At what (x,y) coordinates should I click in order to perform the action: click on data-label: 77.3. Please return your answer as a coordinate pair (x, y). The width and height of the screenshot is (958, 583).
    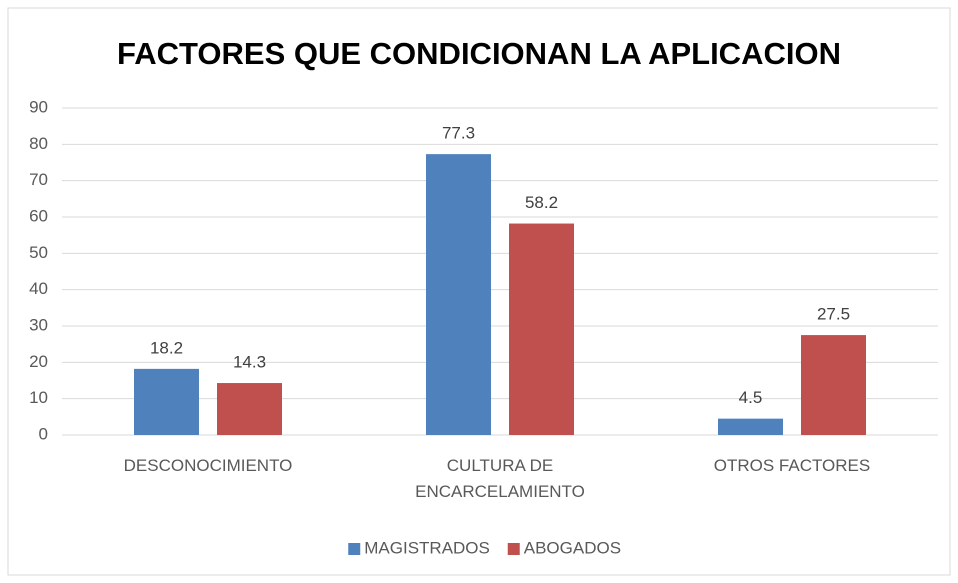
    Looking at the image, I should click on (458, 133).